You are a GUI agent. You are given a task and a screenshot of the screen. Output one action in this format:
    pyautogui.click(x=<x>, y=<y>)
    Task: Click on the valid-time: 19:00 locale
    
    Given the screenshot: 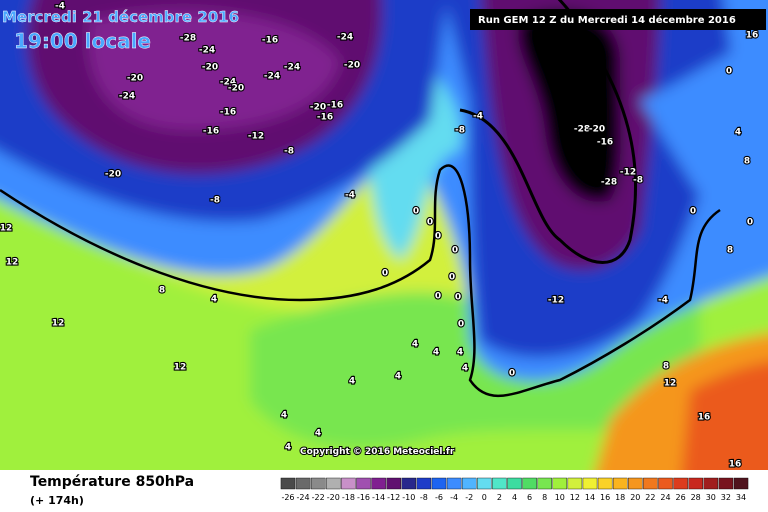 What is the action you would take?
    pyautogui.click(x=82, y=41)
    